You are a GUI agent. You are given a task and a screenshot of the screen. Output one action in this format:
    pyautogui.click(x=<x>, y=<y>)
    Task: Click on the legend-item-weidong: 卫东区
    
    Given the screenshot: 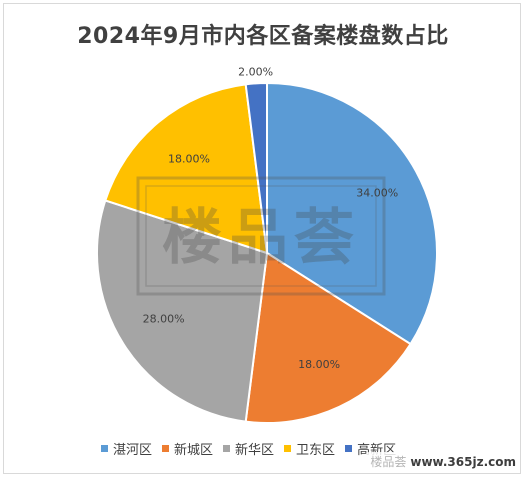 What is the action you would take?
    pyautogui.click(x=309, y=448)
    